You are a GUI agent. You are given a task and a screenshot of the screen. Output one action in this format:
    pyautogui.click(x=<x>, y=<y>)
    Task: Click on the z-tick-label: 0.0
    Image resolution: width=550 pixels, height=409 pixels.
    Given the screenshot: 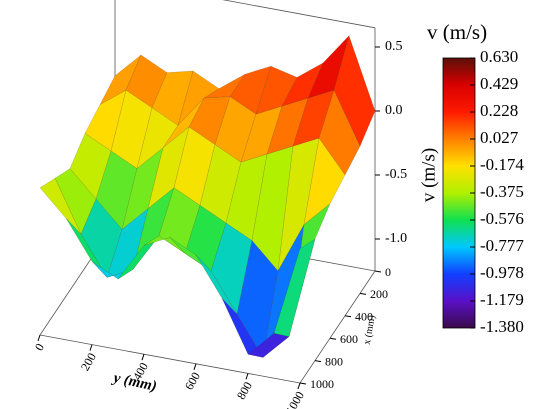 What is the action you would take?
    pyautogui.click(x=394, y=110)
    